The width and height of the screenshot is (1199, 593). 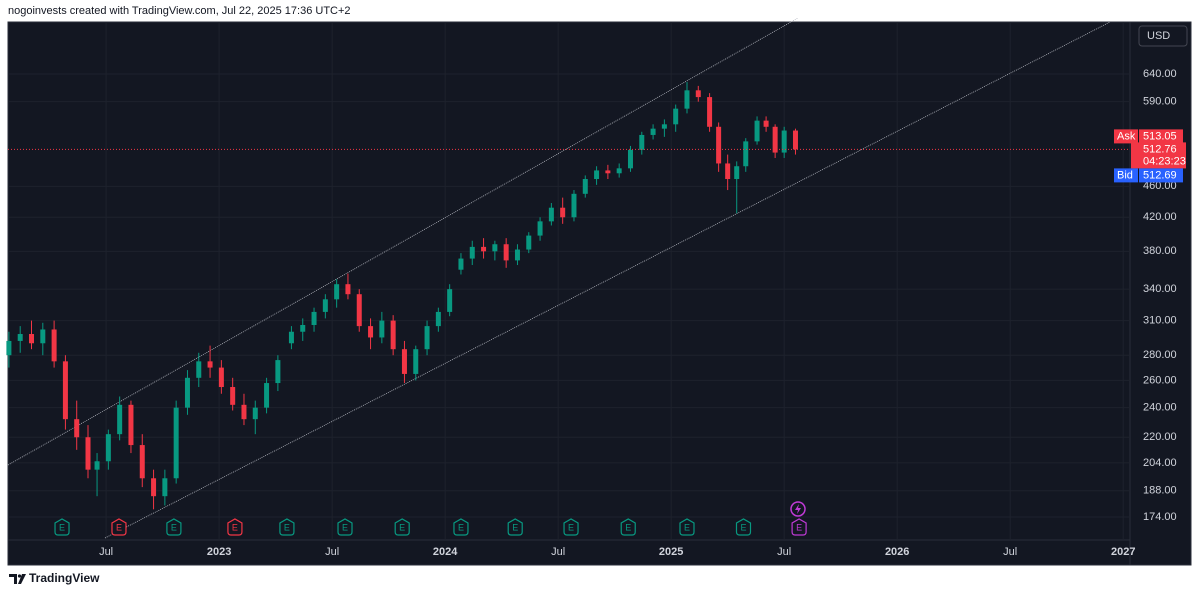 What do you see at coordinates (1160, 355) in the screenshot?
I see `y-tick-label: 280.00` at bounding box center [1160, 355].